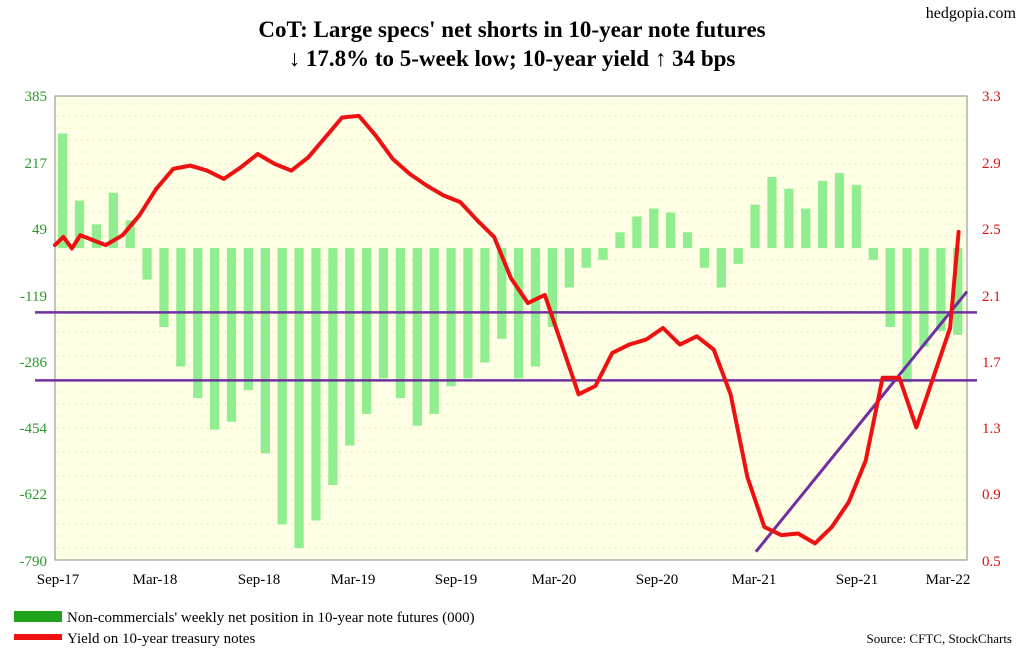 The width and height of the screenshot is (1024, 659). What do you see at coordinates (39, 230) in the screenshot?
I see `left-tick: 49` at bounding box center [39, 230].